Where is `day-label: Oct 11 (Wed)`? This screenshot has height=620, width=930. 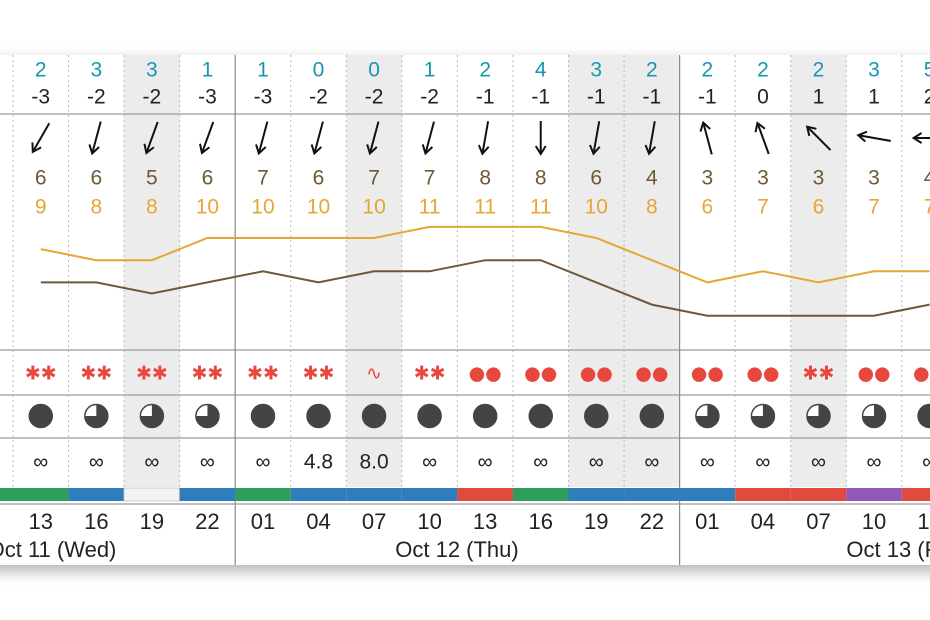 day-label: Oct 11 (Wed) is located at coordinates (58, 549).